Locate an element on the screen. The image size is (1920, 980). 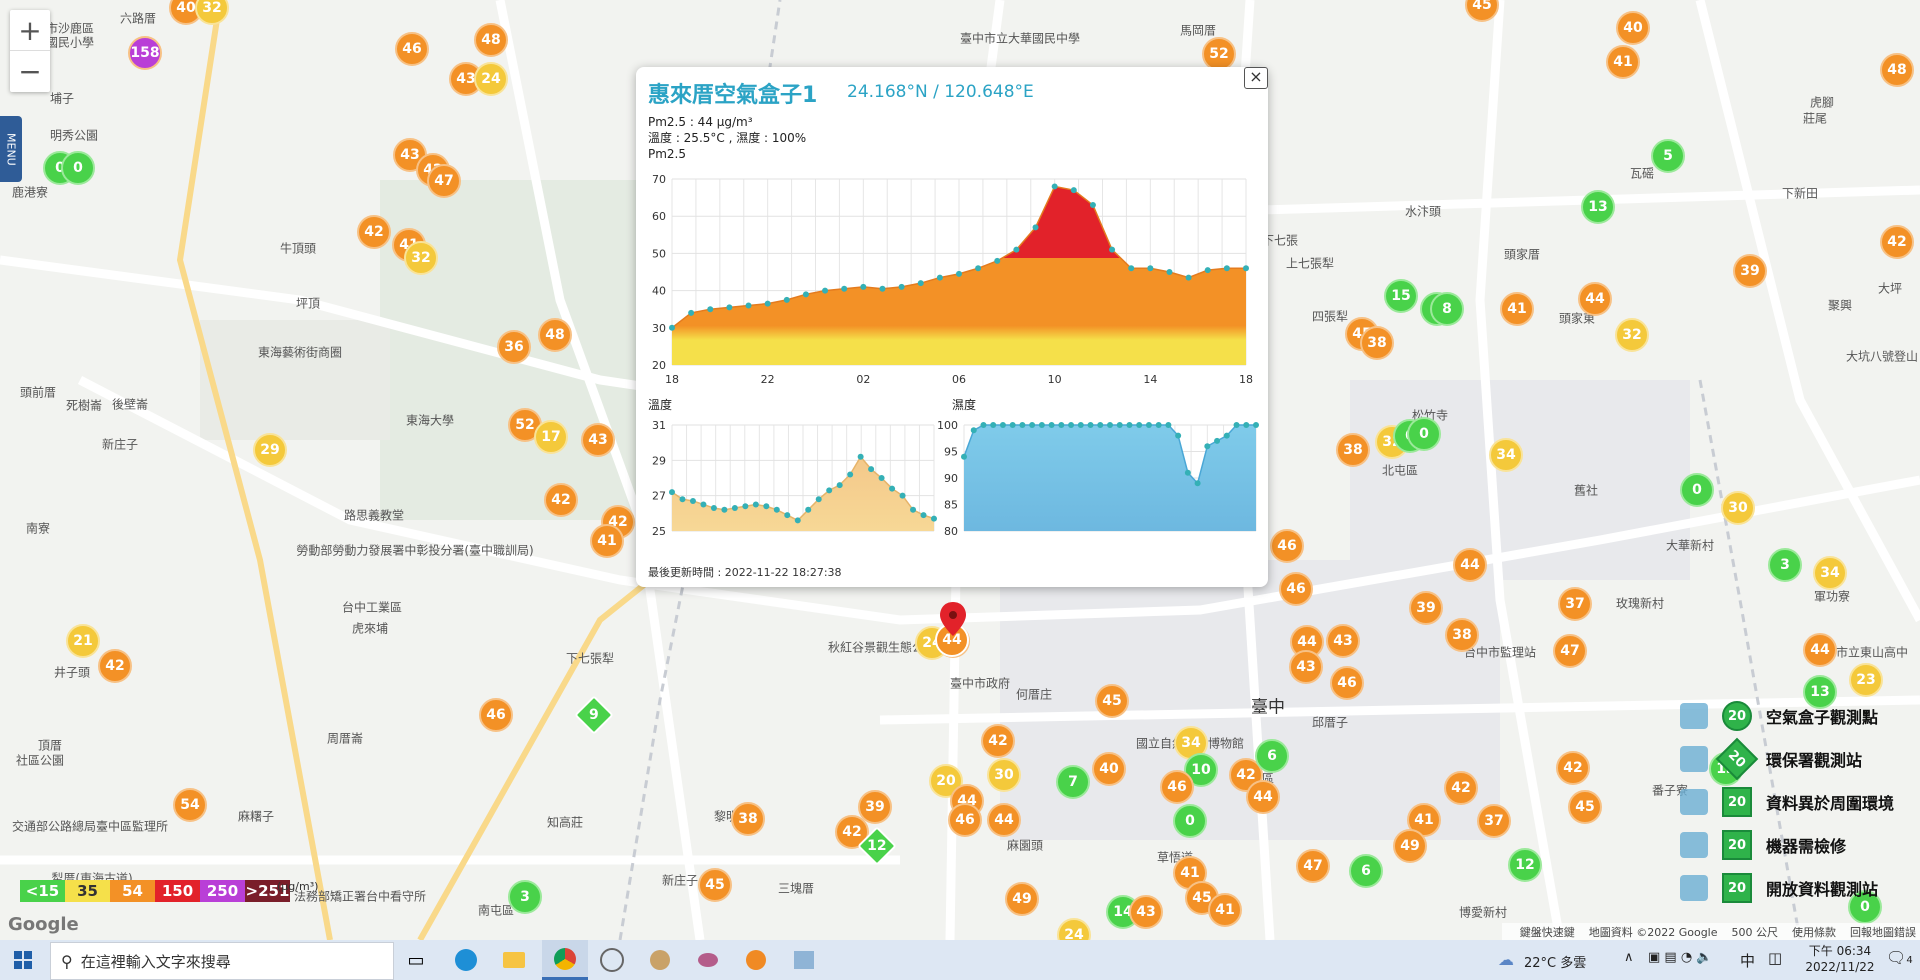
taskbar-search-box: ⚲ 在這裡輸入文字來搜尋 is located at coordinates (222, 961).